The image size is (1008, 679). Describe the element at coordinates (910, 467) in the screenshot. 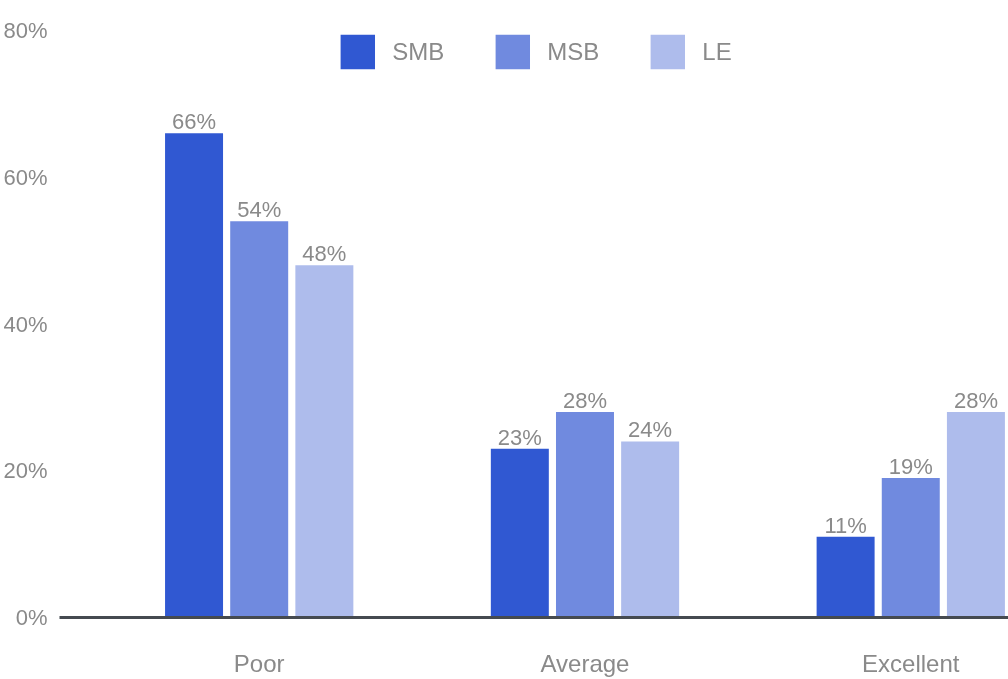

I see `data-label: 19%` at that location.